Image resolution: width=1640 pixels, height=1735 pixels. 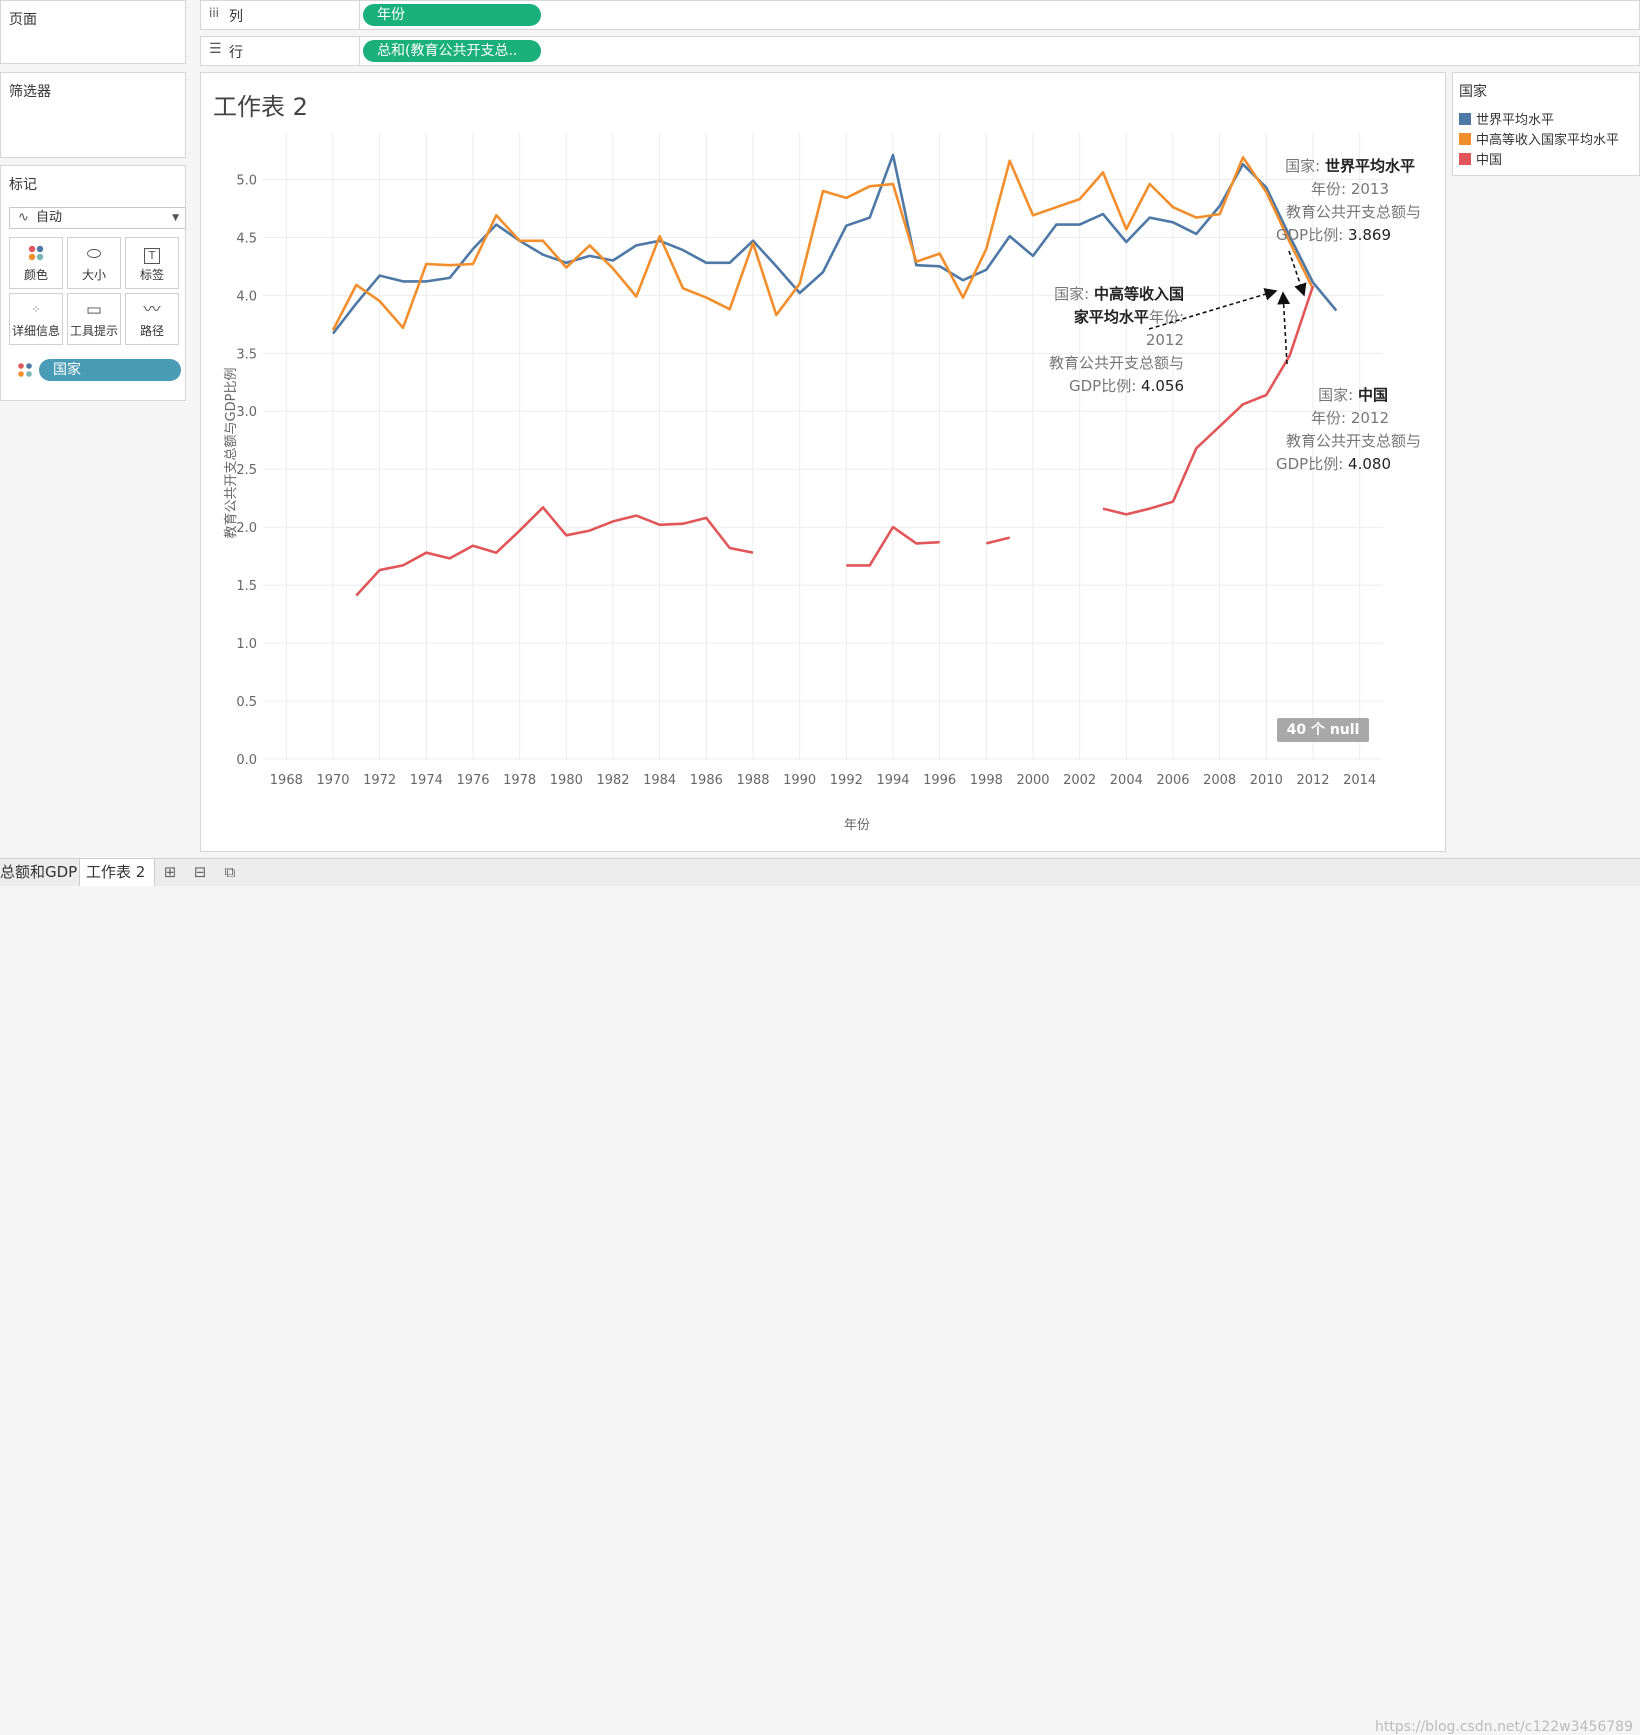 What do you see at coordinates (246, 354) in the screenshot?
I see `y-tick-label: 3.5` at bounding box center [246, 354].